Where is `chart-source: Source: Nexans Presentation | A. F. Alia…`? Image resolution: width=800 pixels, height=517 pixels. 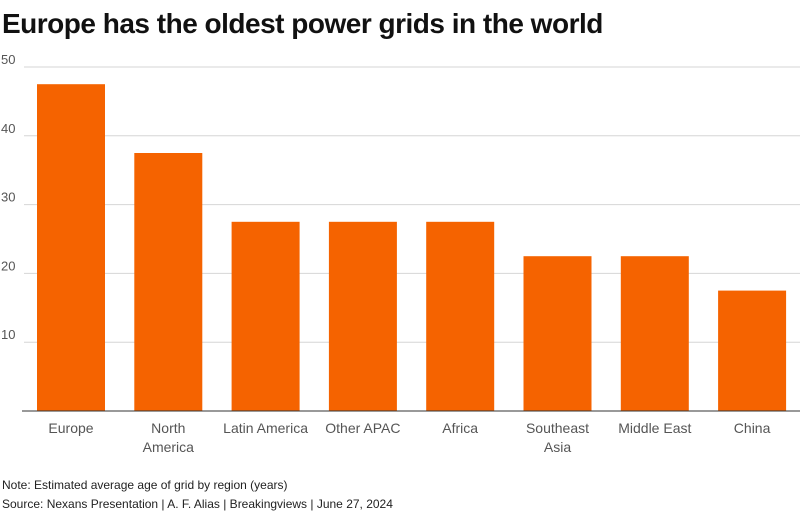
chart-source: Source: Nexans Presentation | A. F. Alia… is located at coordinates (197, 504).